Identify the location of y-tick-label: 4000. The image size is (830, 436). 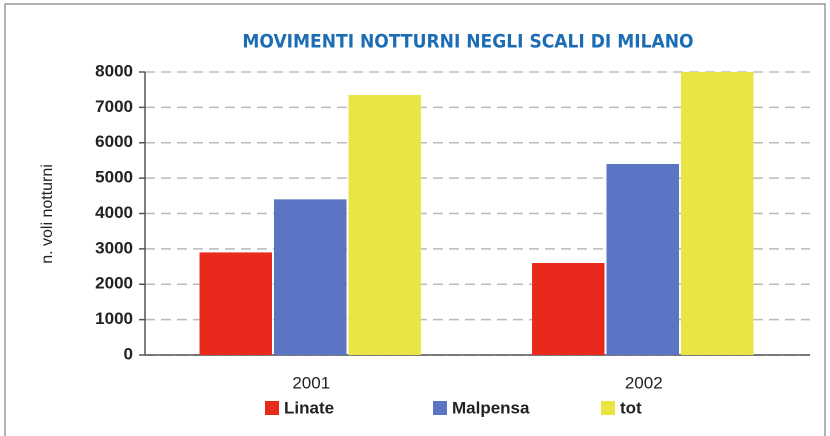
(114, 212).